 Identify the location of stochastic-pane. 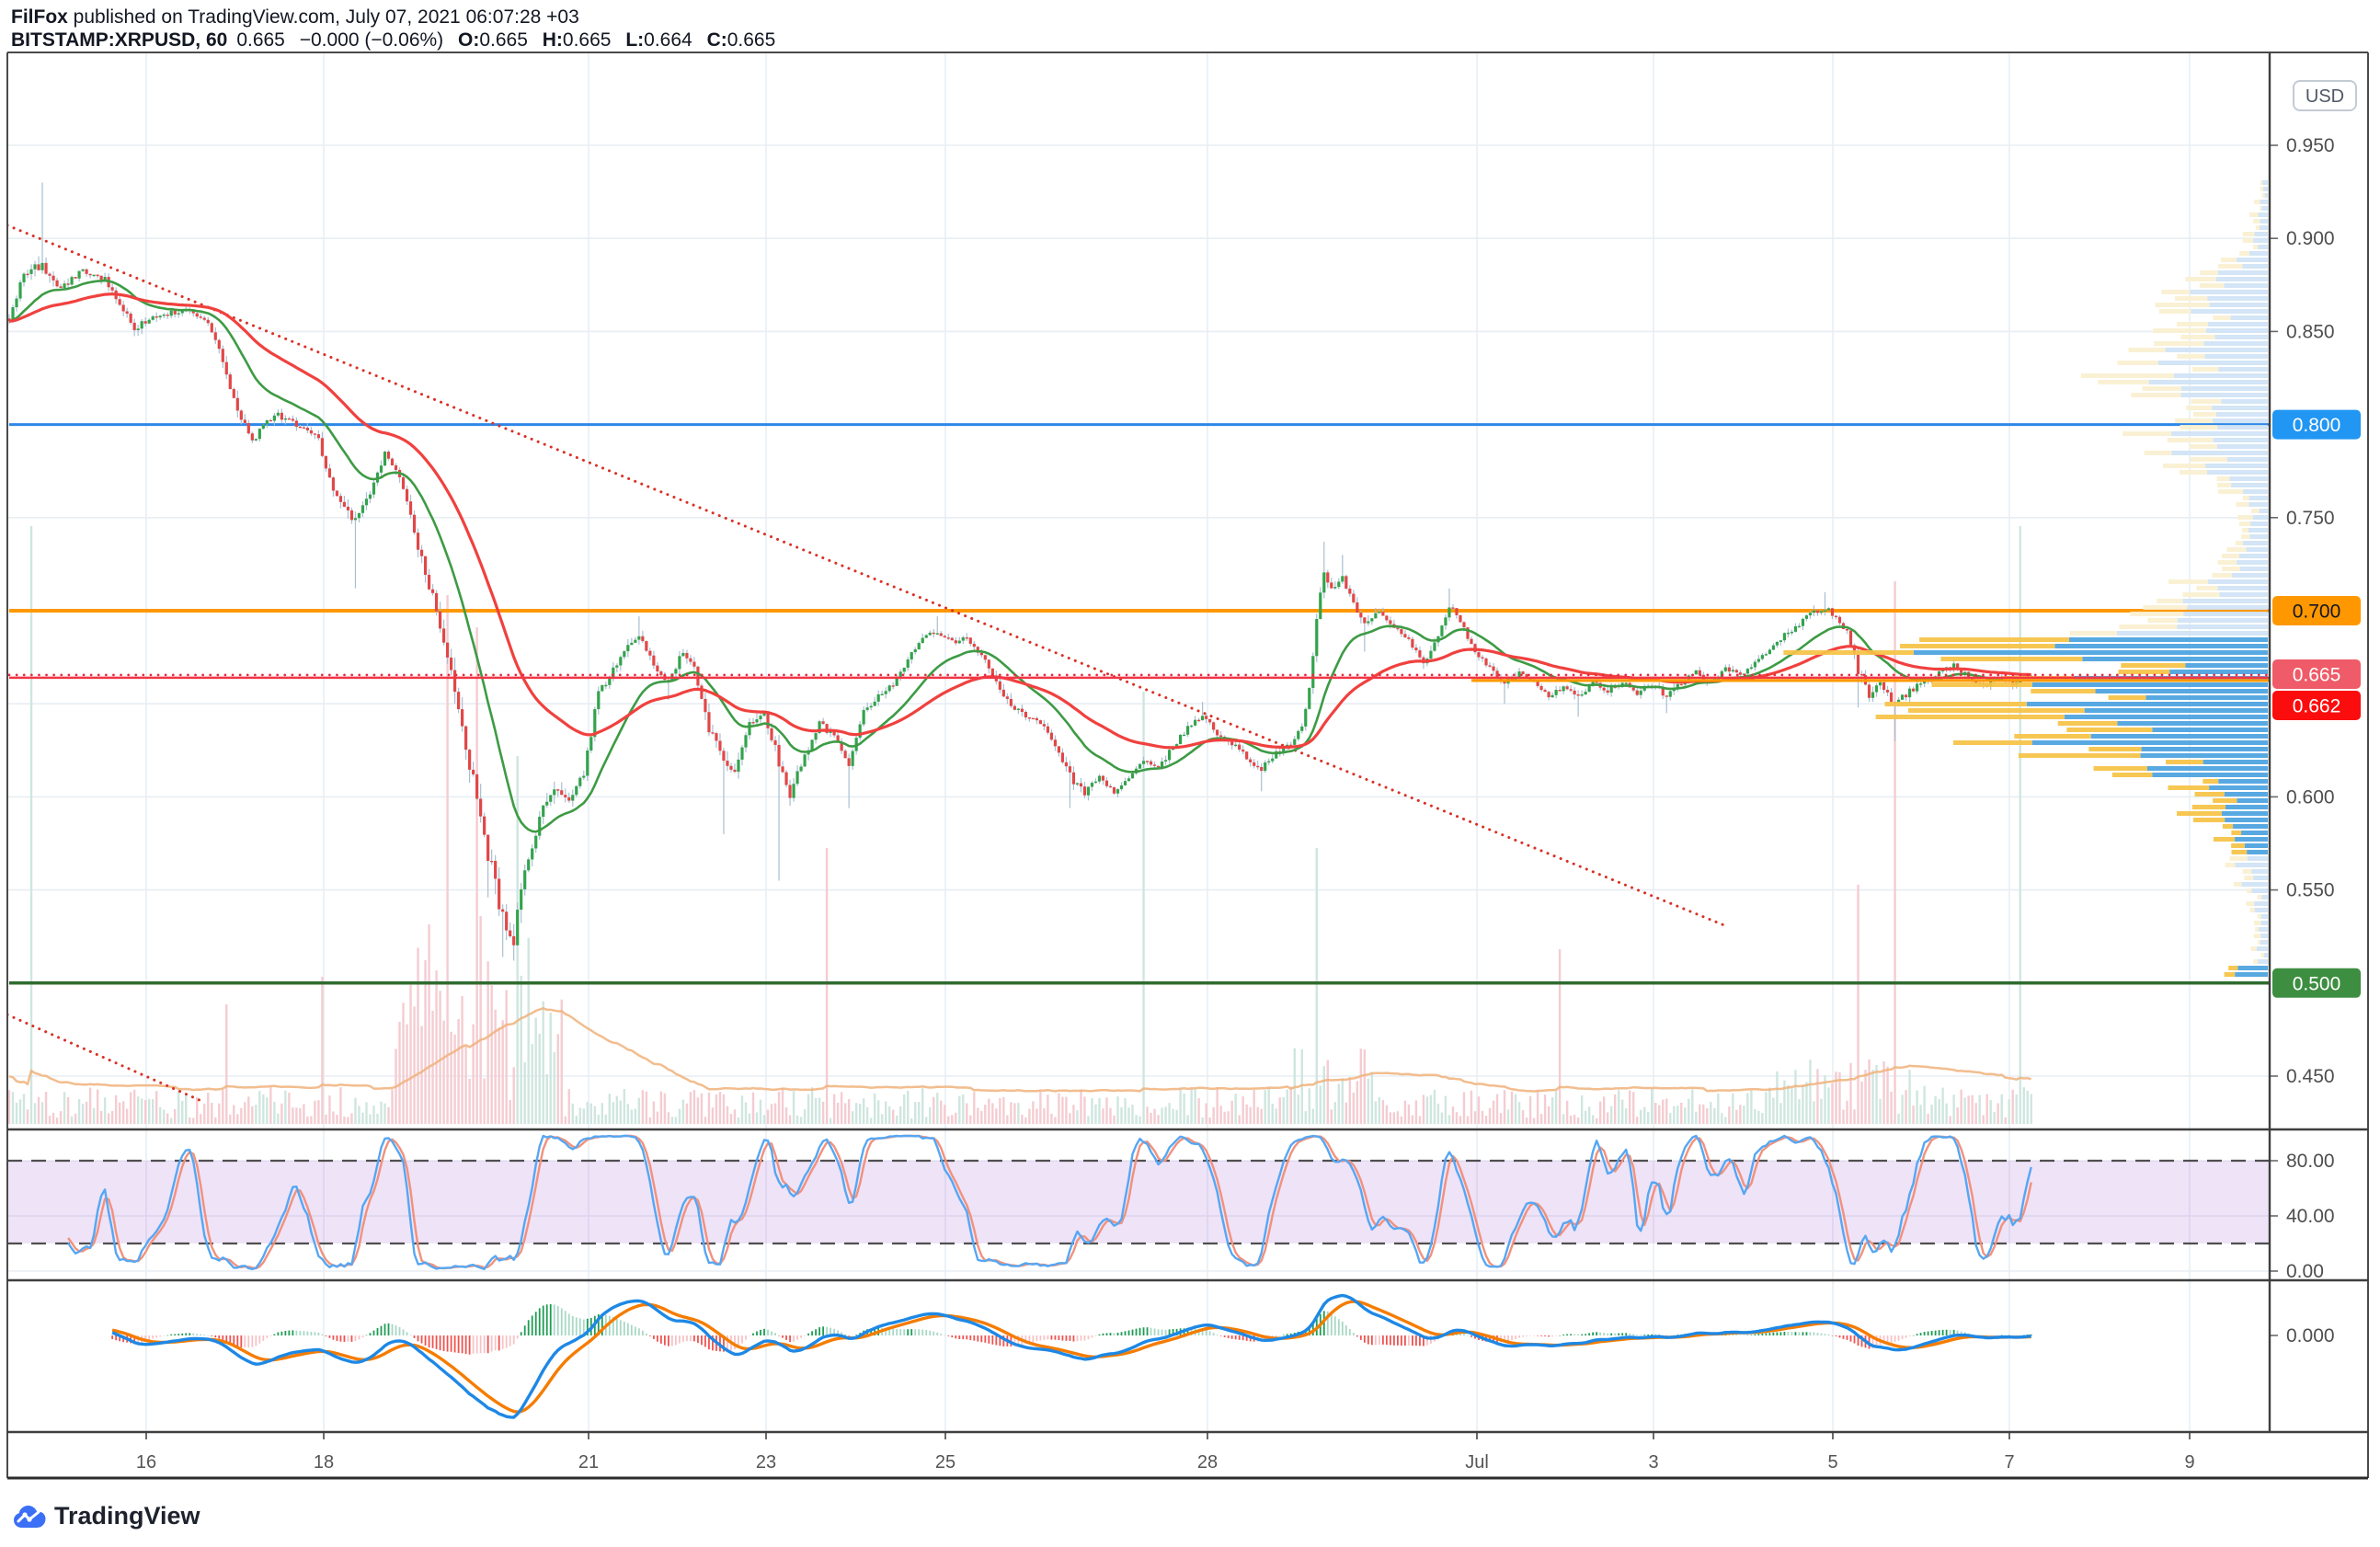
(1138, 1202).